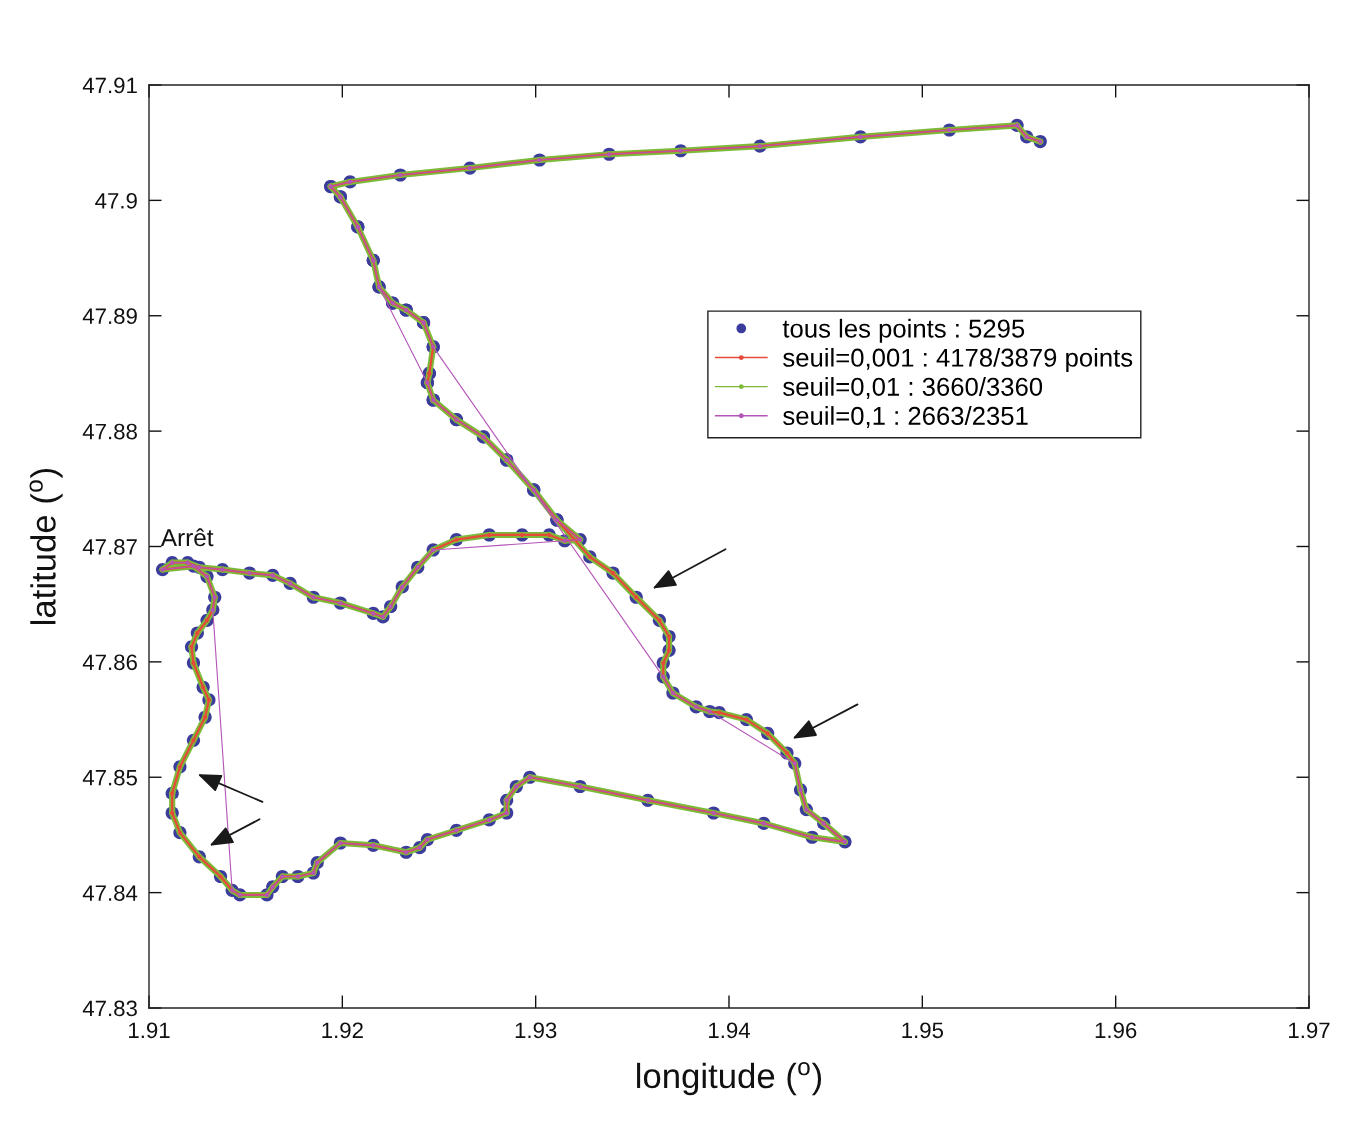 The image size is (1363, 1138). What do you see at coordinates (109, 431) in the screenshot?
I see `y-tick-label: 47.88` at bounding box center [109, 431].